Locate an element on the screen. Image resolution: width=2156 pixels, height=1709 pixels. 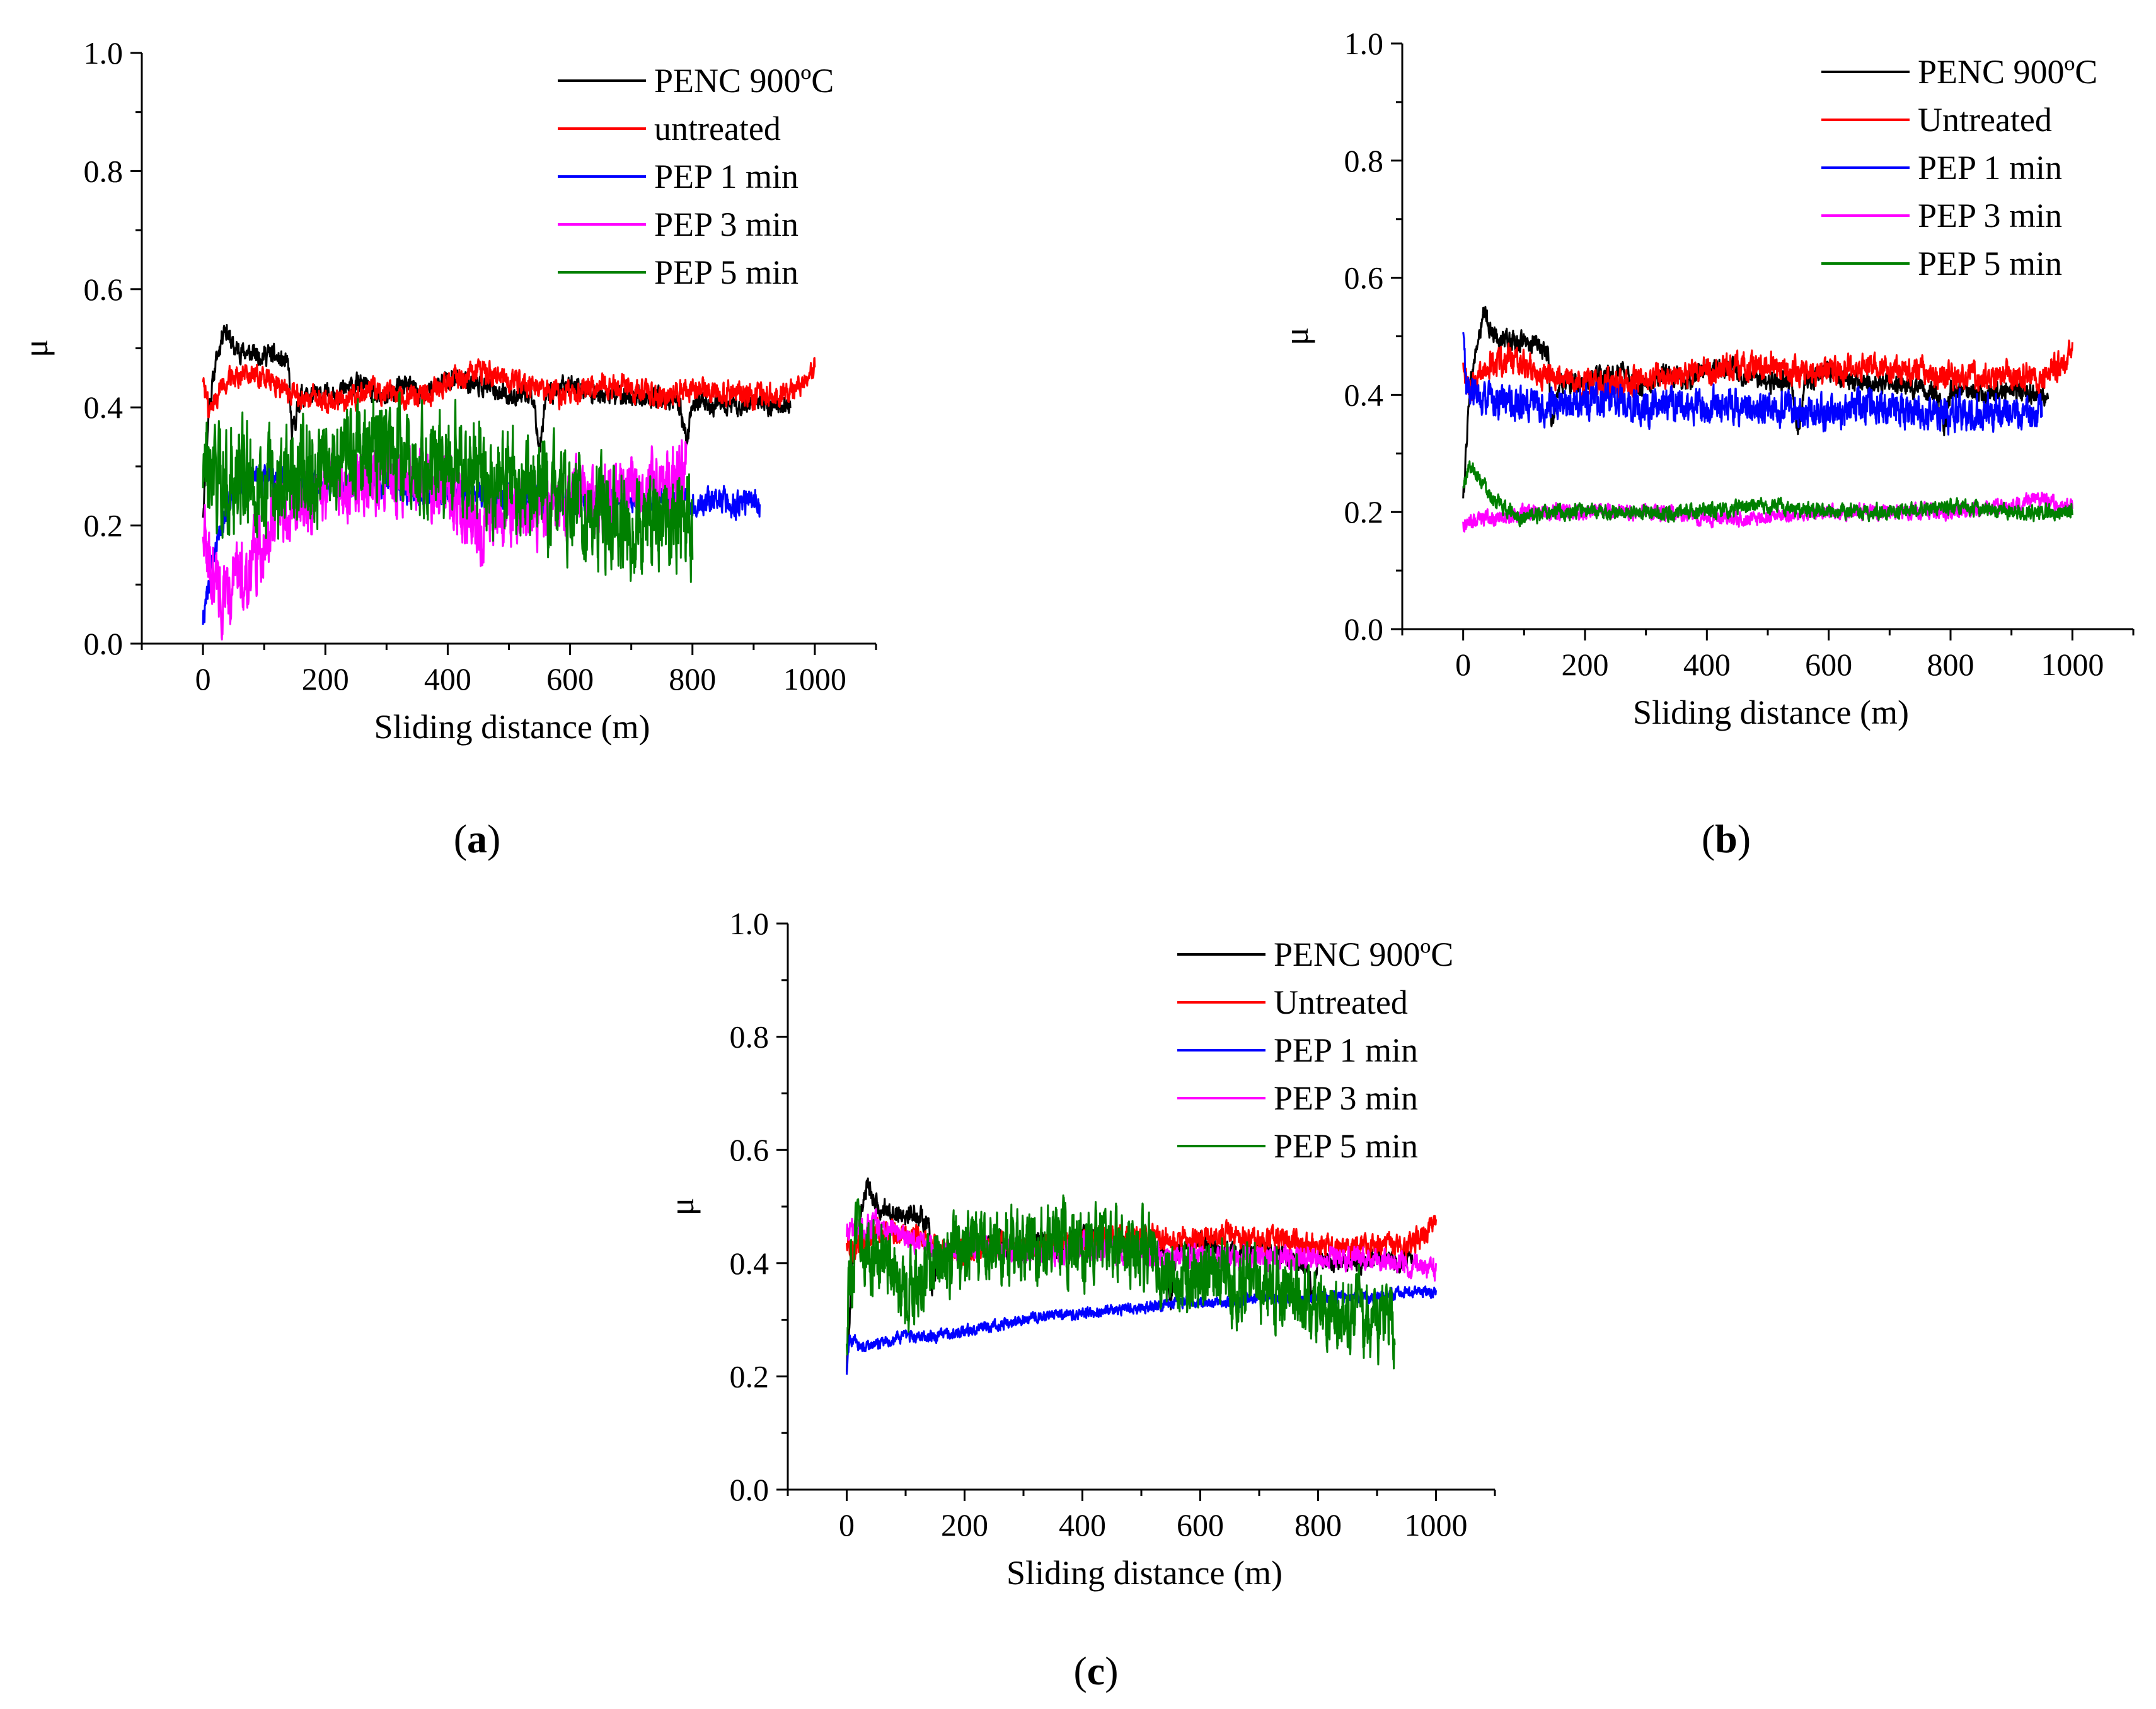
legend-entry: untreated is located at coordinates (717, 129).